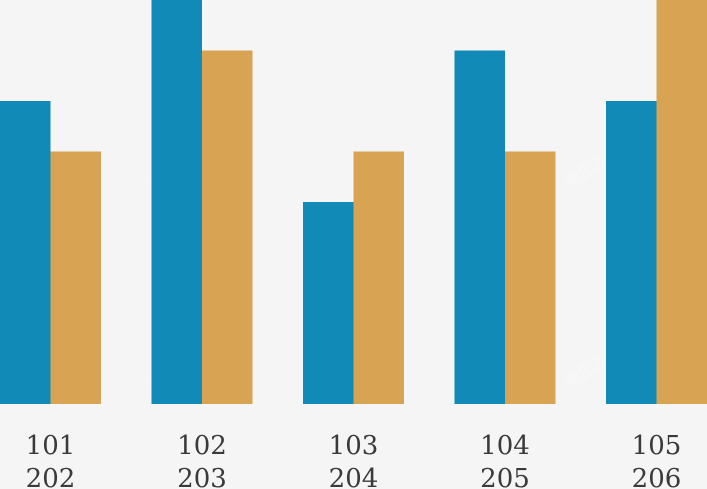  Describe the element at coordinates (354, 446) in the screenshot. I see `category-label-3-line-1: 103` at that location.